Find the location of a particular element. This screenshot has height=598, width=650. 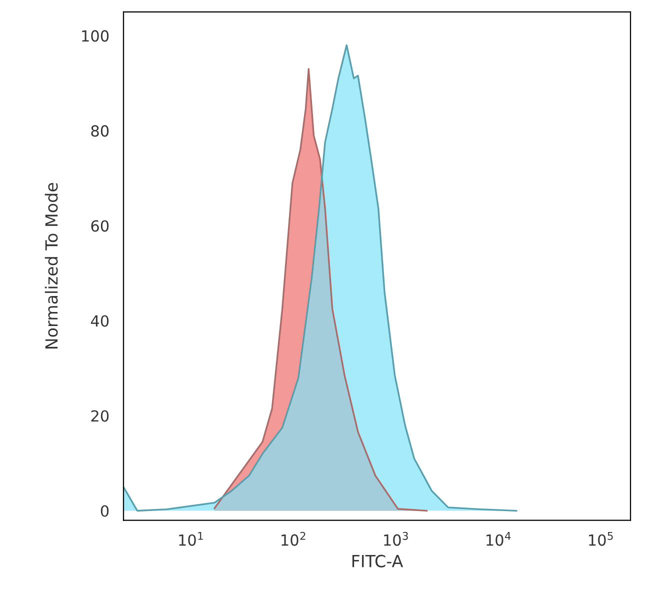

x-tick-label: 10$^{5}$ is located at coordinates (601, 539).